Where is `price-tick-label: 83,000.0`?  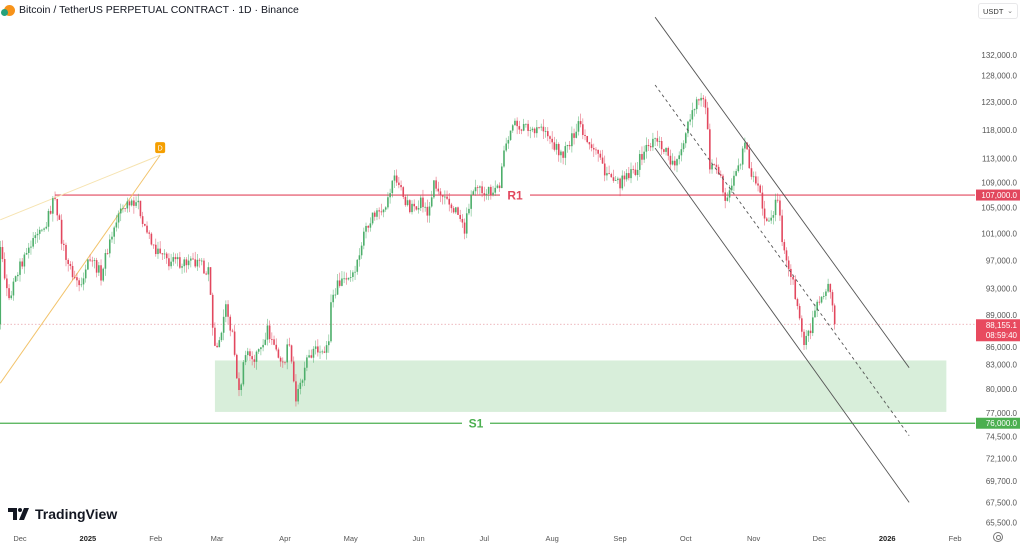
price-tick-label: 83,000.0 is located at coordinates (1002, 364).